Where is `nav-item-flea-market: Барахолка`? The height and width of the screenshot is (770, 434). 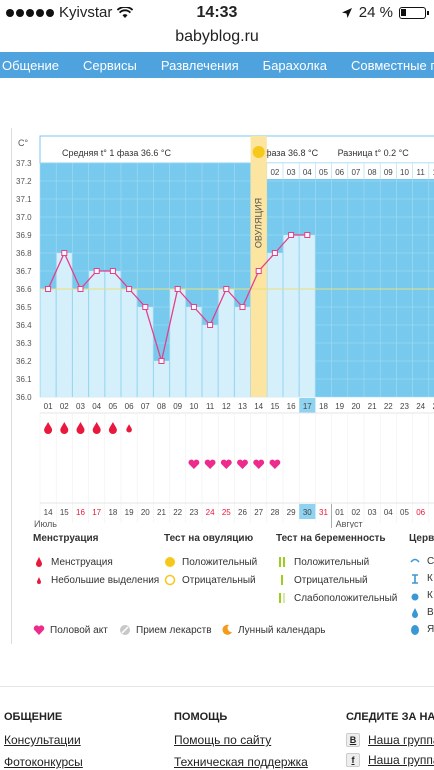 nav-item-flea-market: Барахолка is located at coordinates (294, 65).